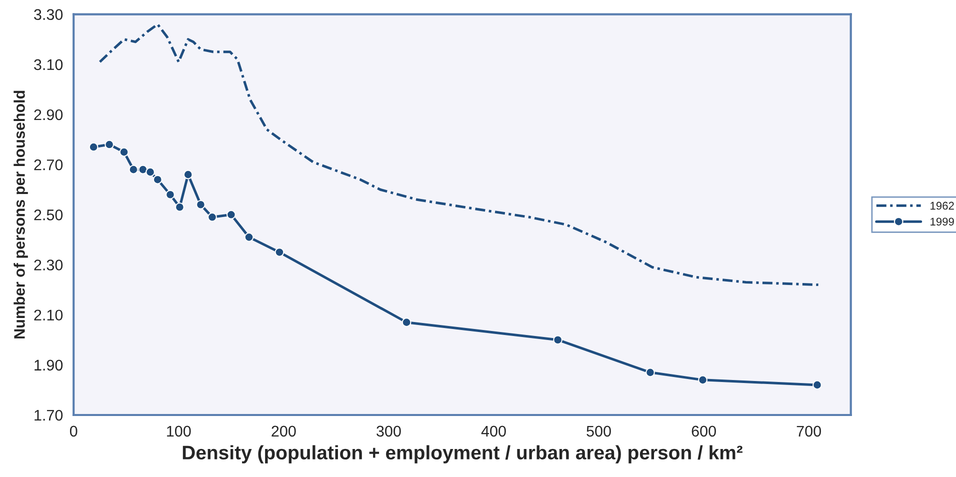  What do you see at coordinates (598, 431) in the screenshot?
I see `x-tick-label: 500` at bounding box center [598, 431].